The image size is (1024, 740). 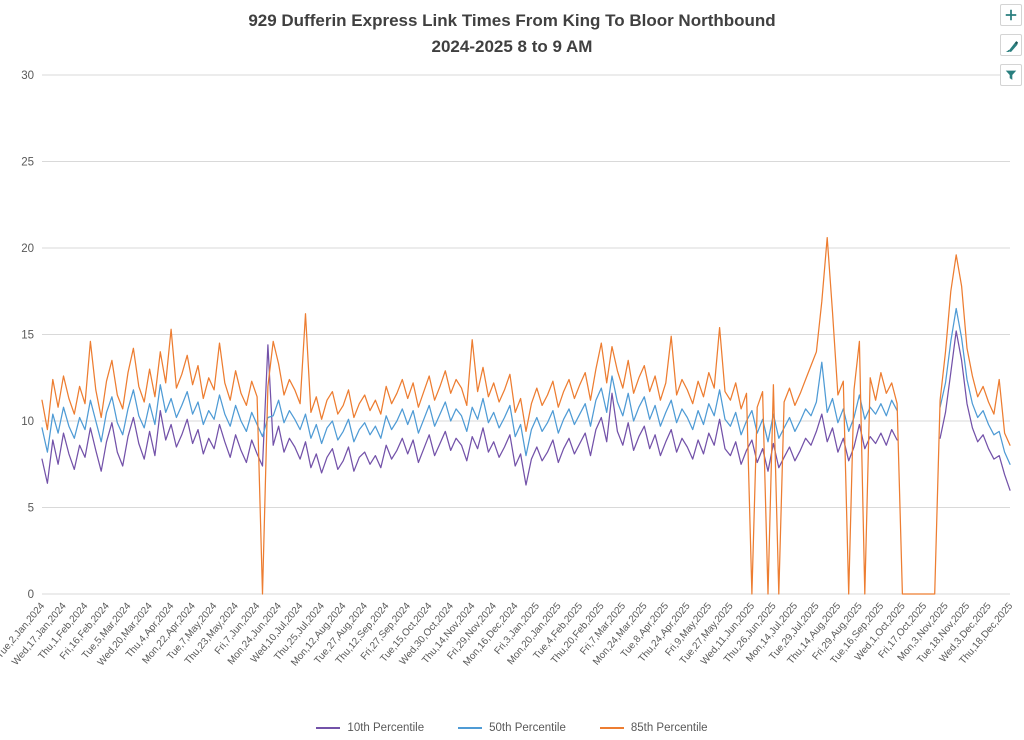 I want to click on y-tick-label: 25, so click(x=27, y=163).